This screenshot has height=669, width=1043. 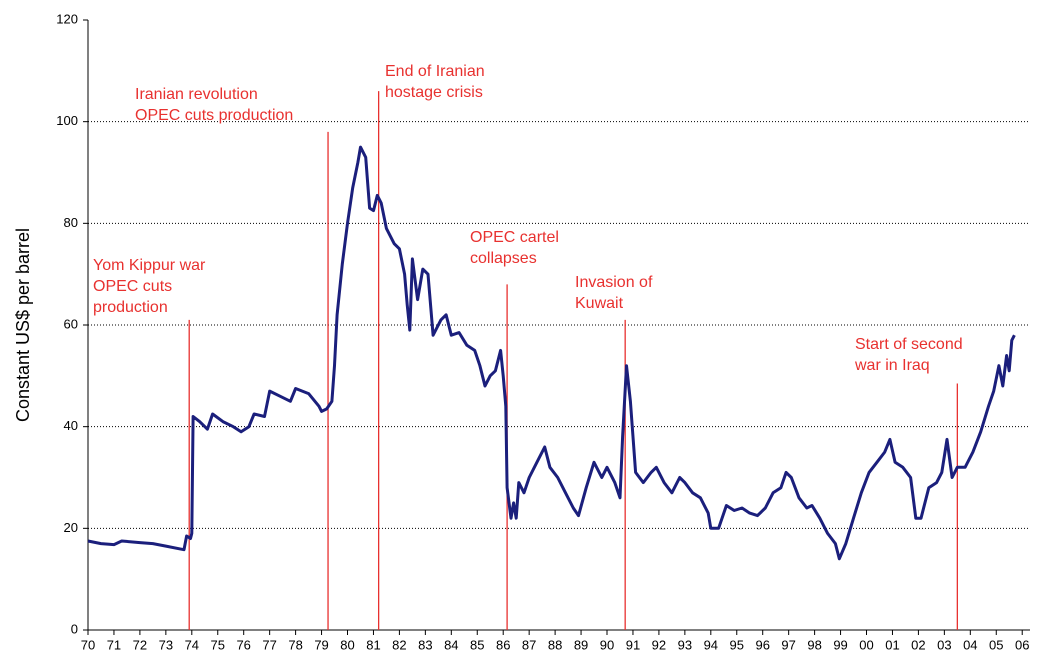 I want to click on y-tick-label: 120, so click(x=67, y=18).